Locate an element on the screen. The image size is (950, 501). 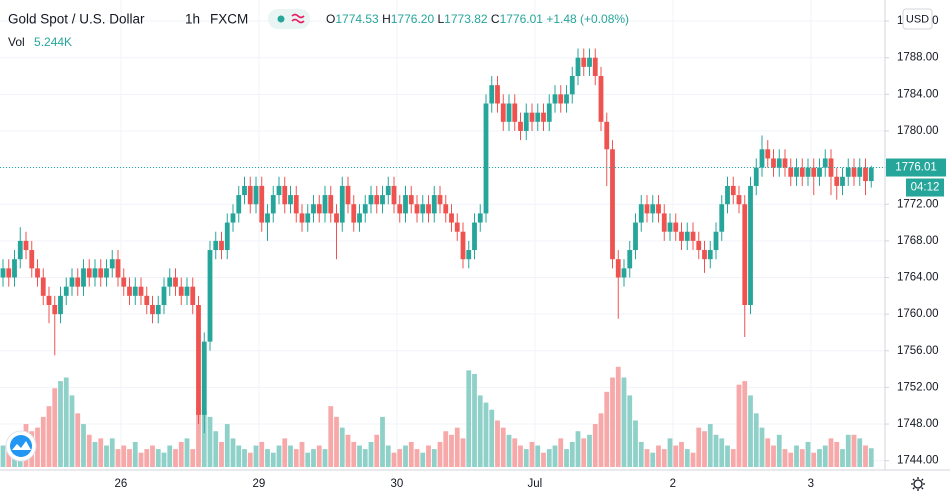
symbol: Gold Spot / U.S. Dollar is located at coordinates (76, 19).